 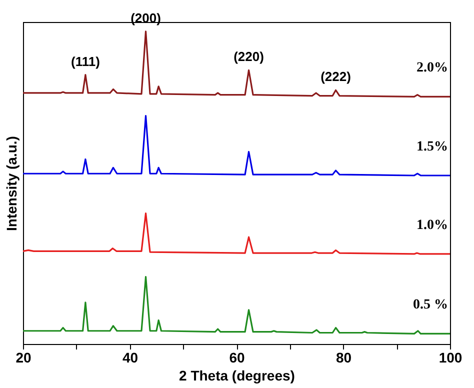 What do you see at coordinates (237, 358) in the screenshot?
I see `x-tick-label: 60` at bounding box center [237, 358].